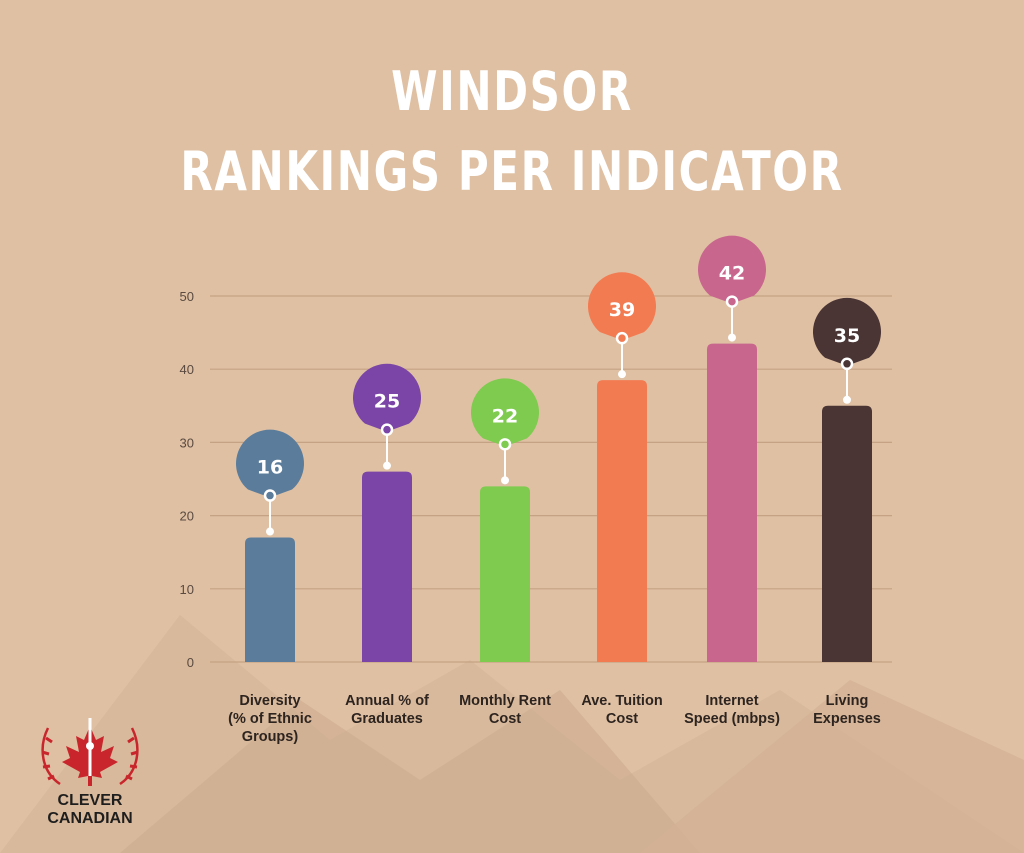  I want to click on x-tick-label: Monthly Rent Cost, so click(505, 710).